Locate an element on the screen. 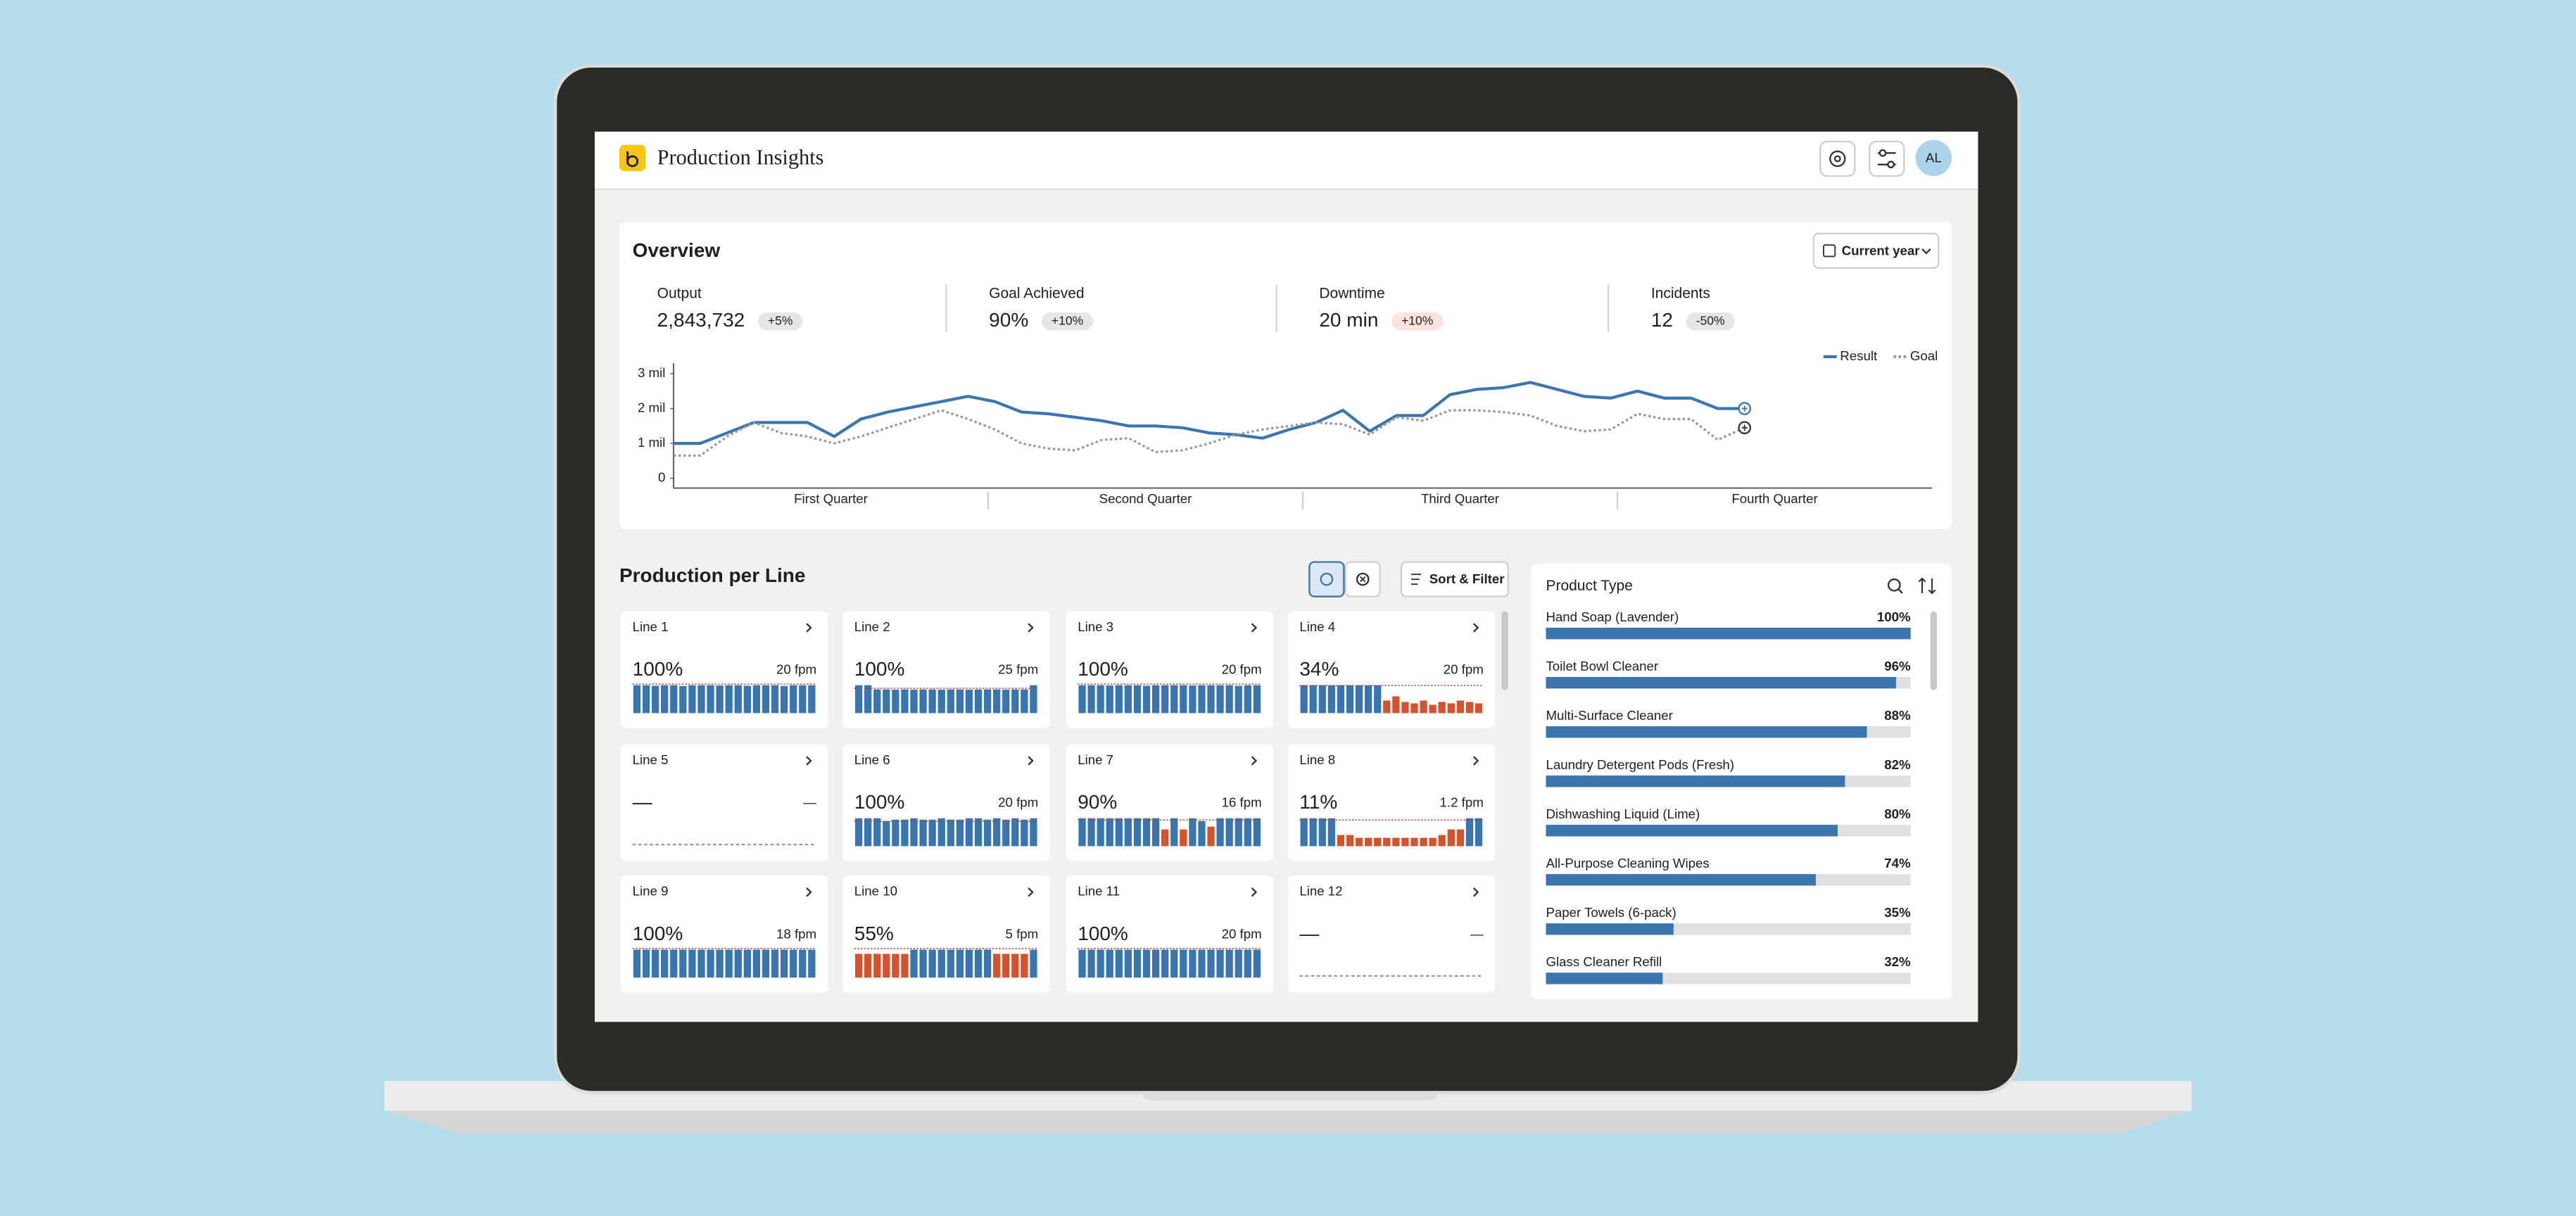  y-tick-label: 2 mil is located at coordinates (651, 407).